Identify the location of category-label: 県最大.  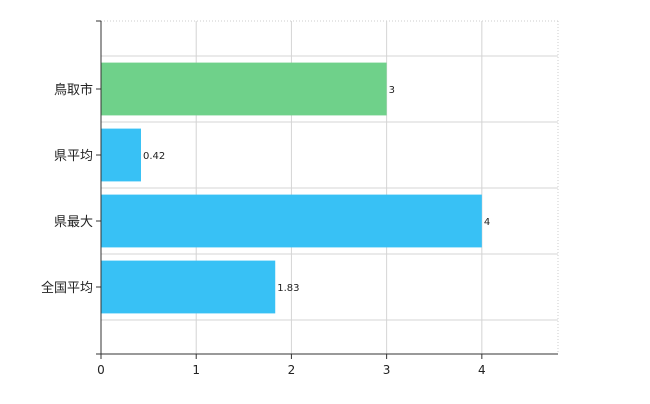
(73, 222).